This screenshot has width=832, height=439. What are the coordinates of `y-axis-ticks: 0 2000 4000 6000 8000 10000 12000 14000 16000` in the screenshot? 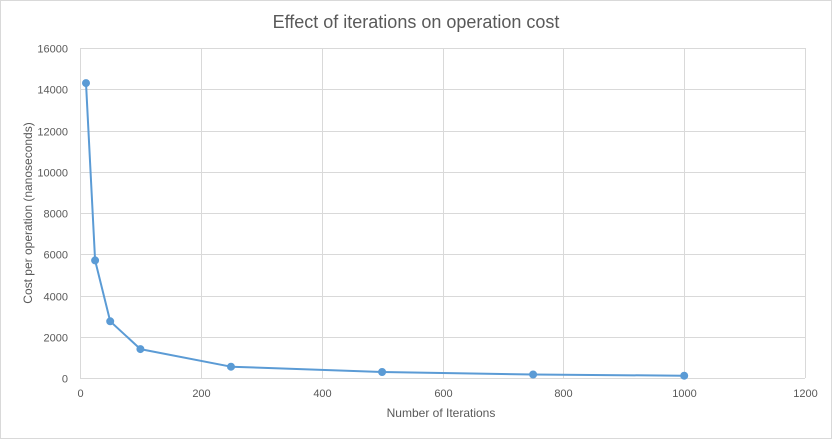 It's located at (52, 215).